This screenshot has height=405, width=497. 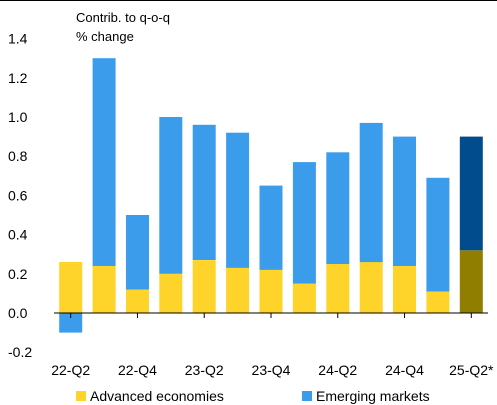 I want to click on y-tick-label: 0.4, so click(x=18, y=235).